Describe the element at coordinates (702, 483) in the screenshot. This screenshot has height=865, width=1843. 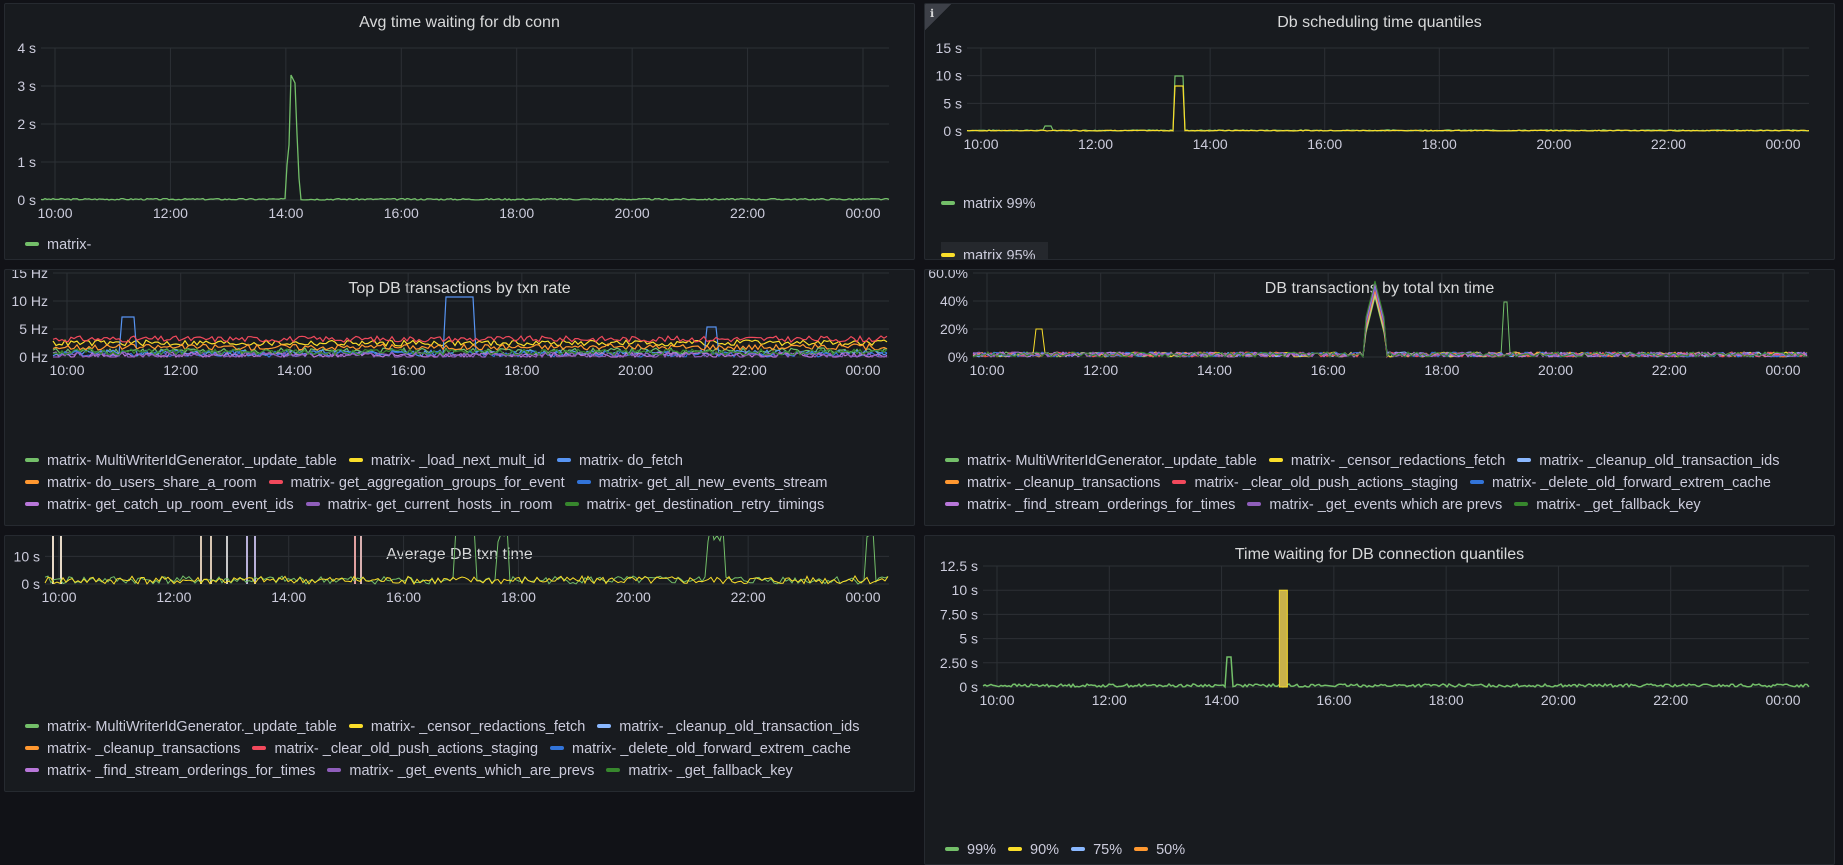
I see `legend-item: matrix- get_all_new_events_stream` at that location.